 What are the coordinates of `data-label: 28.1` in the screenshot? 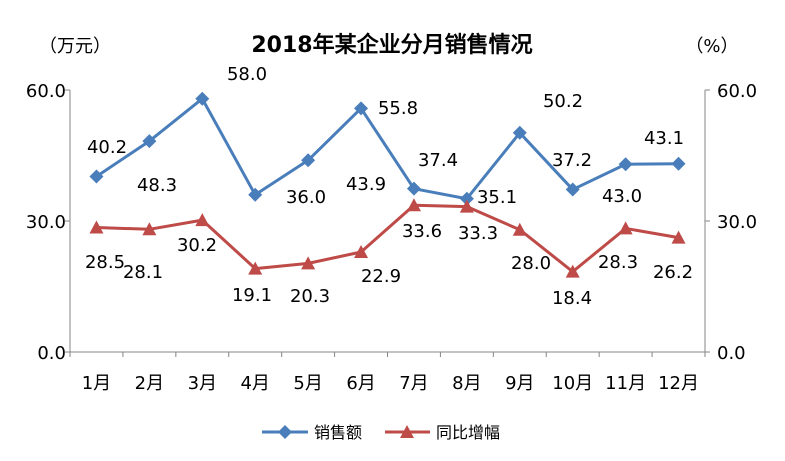 It's located at (143, 272).